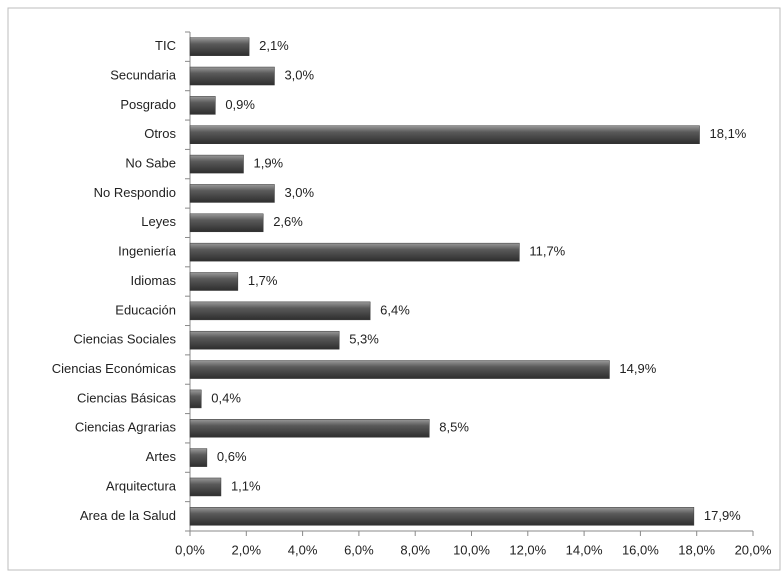  Describe the element at coordinates (471, 549) in the screenshot. I see `x-tick-label: 10,0%` at that location.